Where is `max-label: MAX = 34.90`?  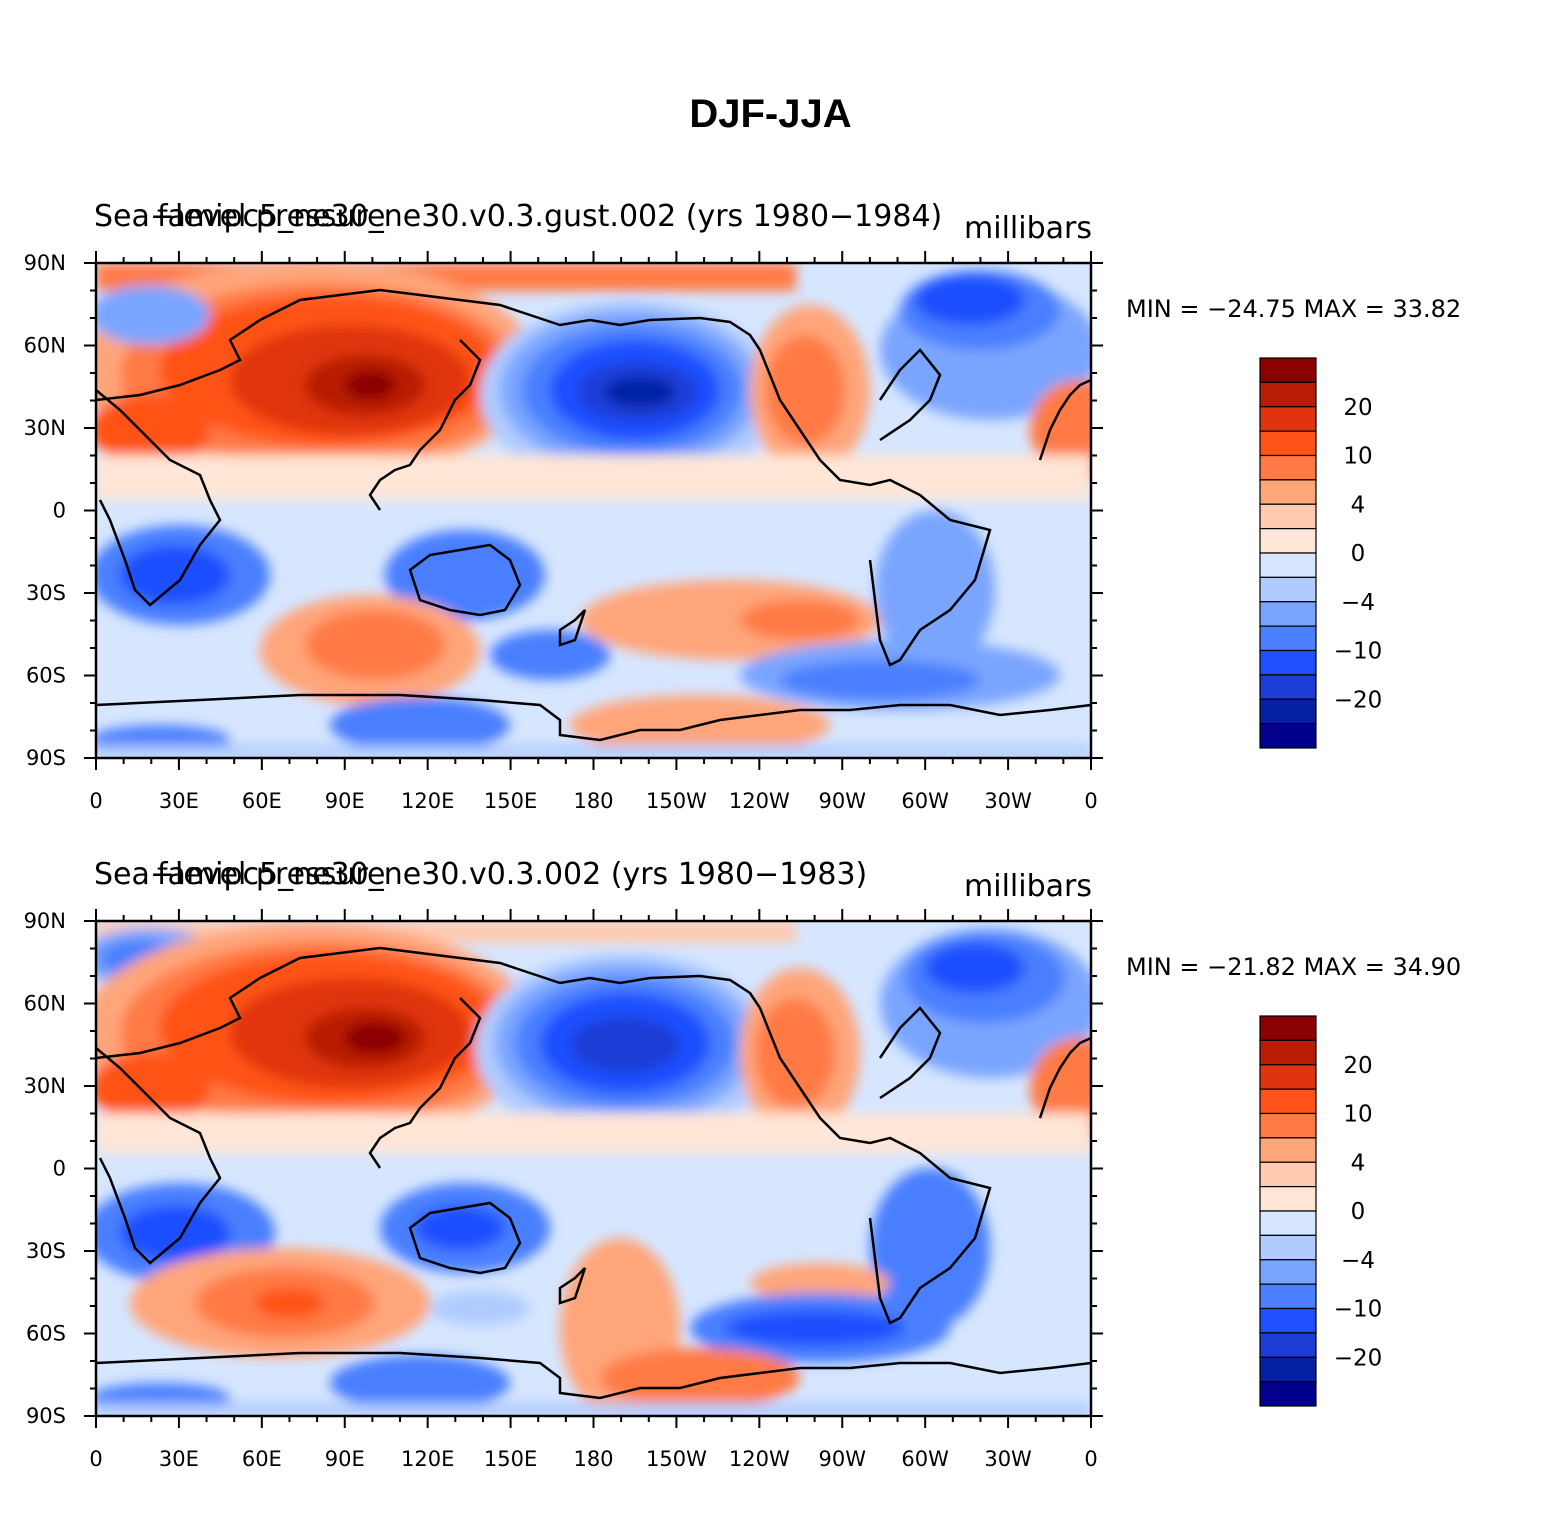
max-label: MAX = 34.90 is located at coordinates (1382, 967).